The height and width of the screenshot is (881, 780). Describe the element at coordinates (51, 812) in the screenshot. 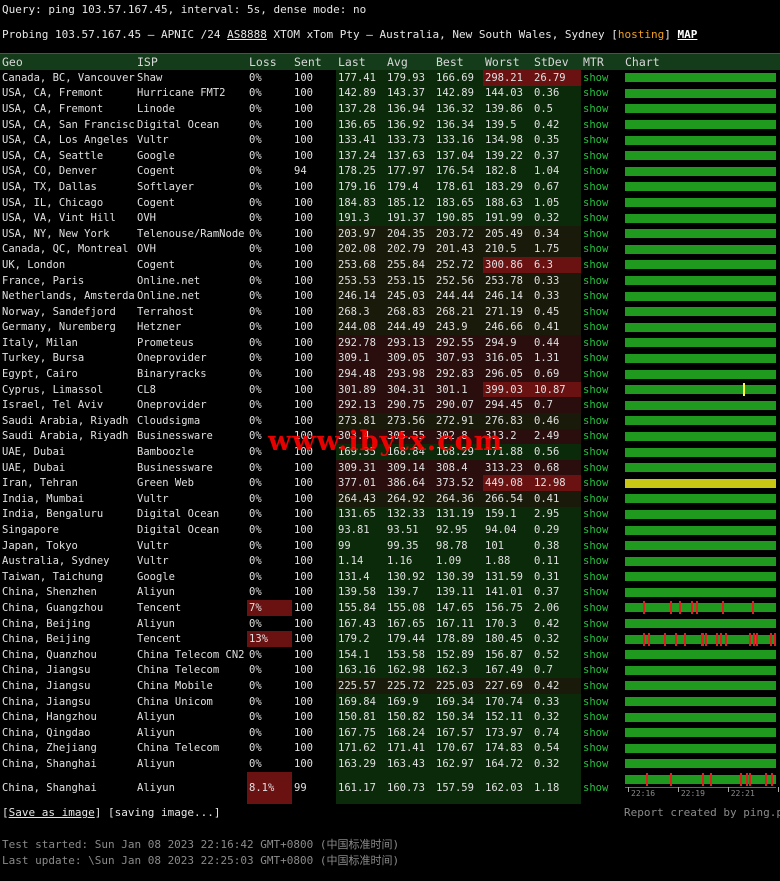

I see `save-as-image-link: Save as image` at that location.